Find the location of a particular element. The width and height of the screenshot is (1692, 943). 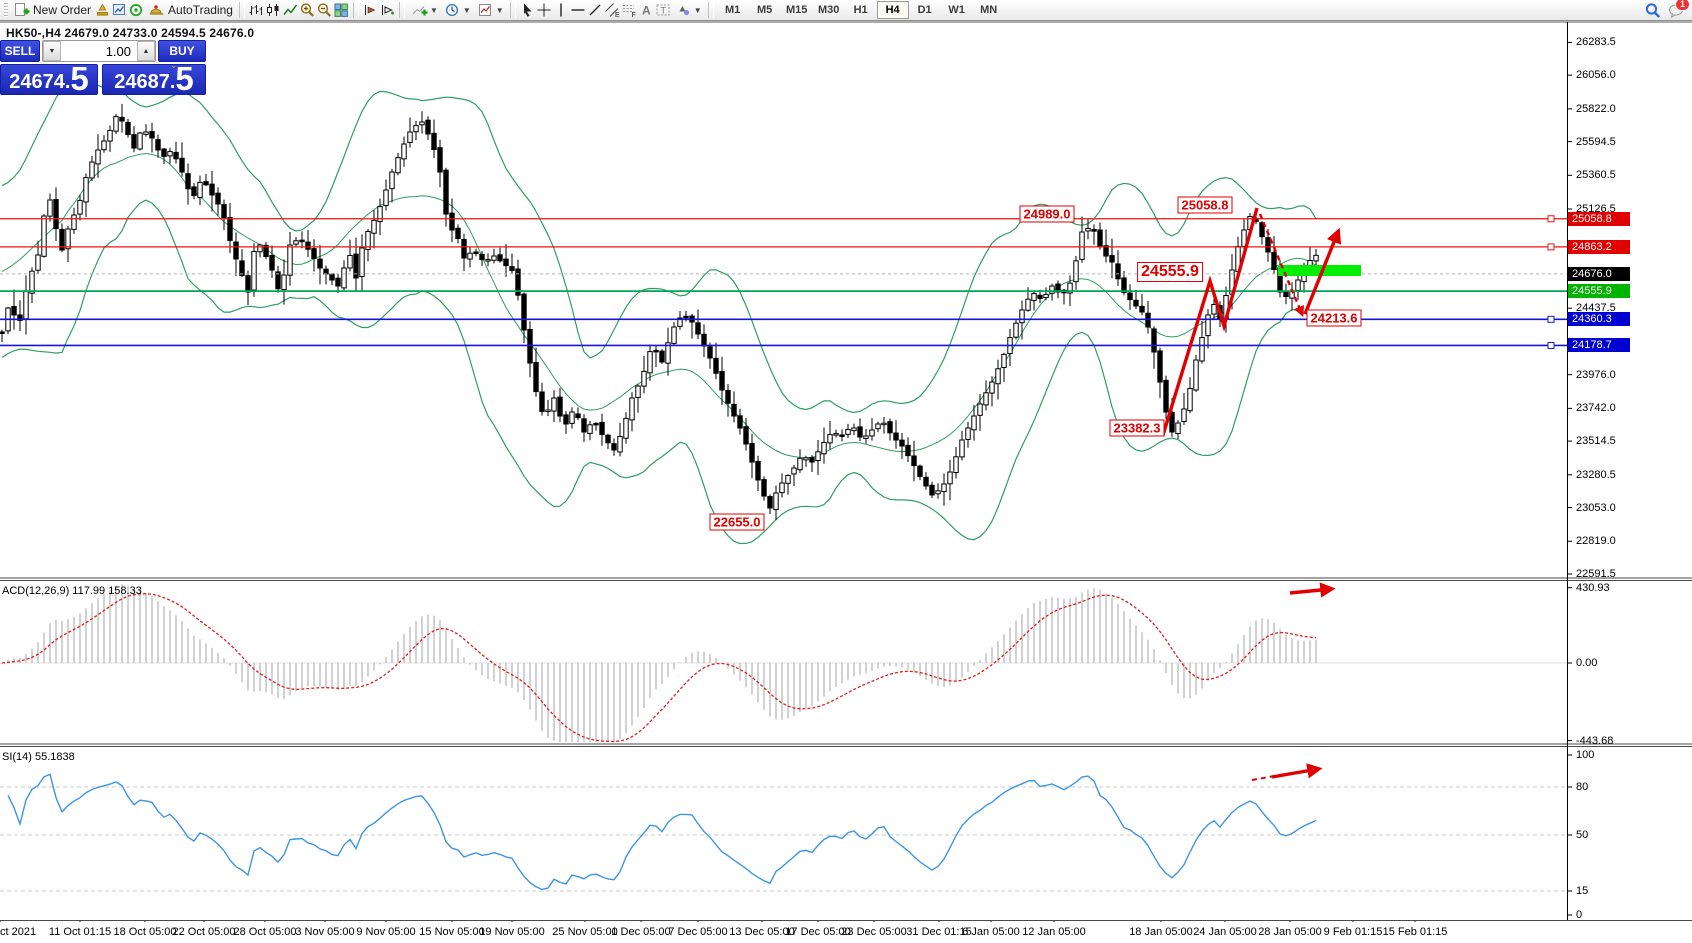

new-order-button: New Order is located at coordinates (52, 10).